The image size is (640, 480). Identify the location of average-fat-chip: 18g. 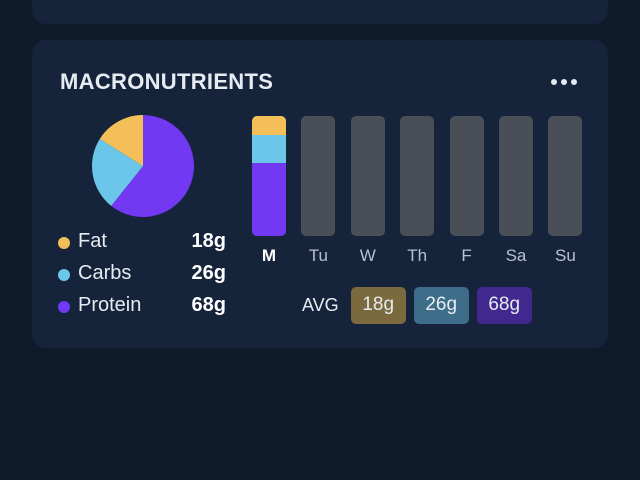
(378, 305).